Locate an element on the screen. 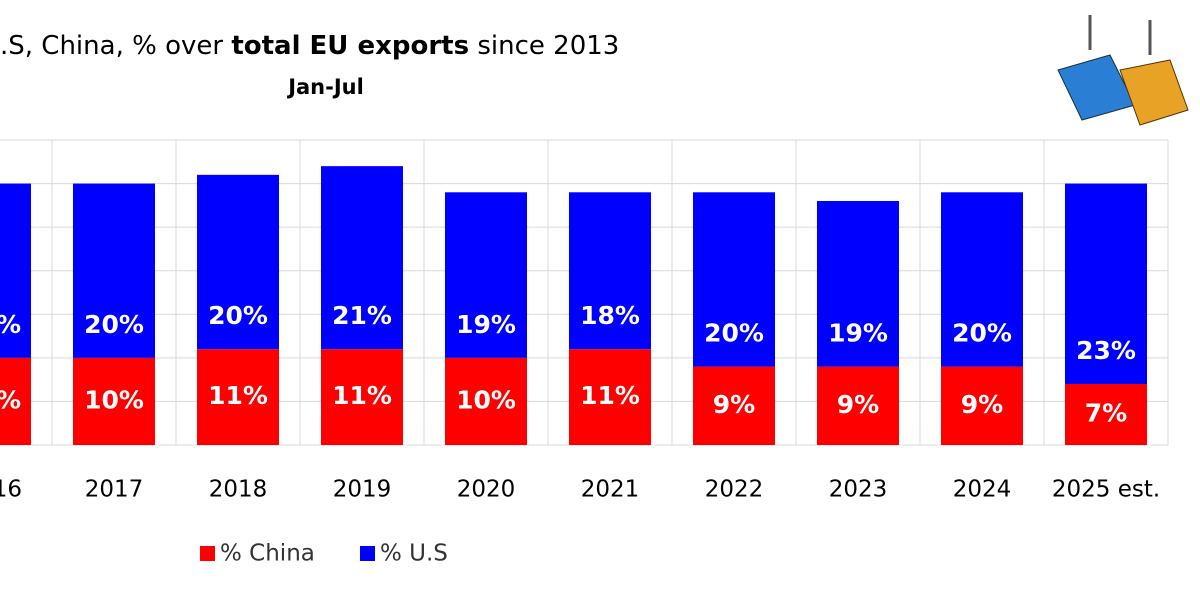 This screenshot has width=1200, height=600. x-tick-label: 2025 est. is located at coordinates (1106, 490).